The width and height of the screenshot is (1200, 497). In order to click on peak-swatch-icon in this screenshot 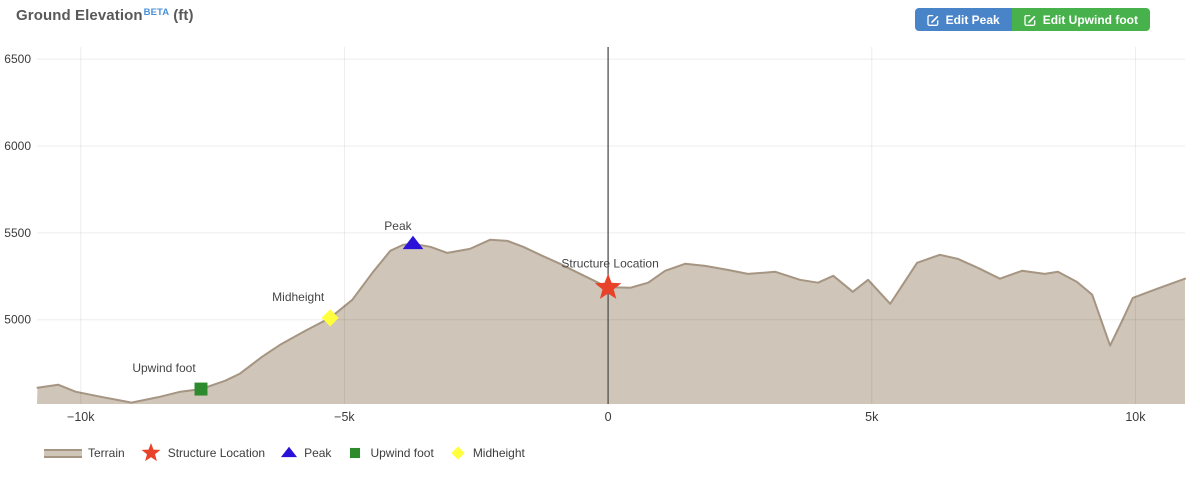, I will do `click(289, 452)`.